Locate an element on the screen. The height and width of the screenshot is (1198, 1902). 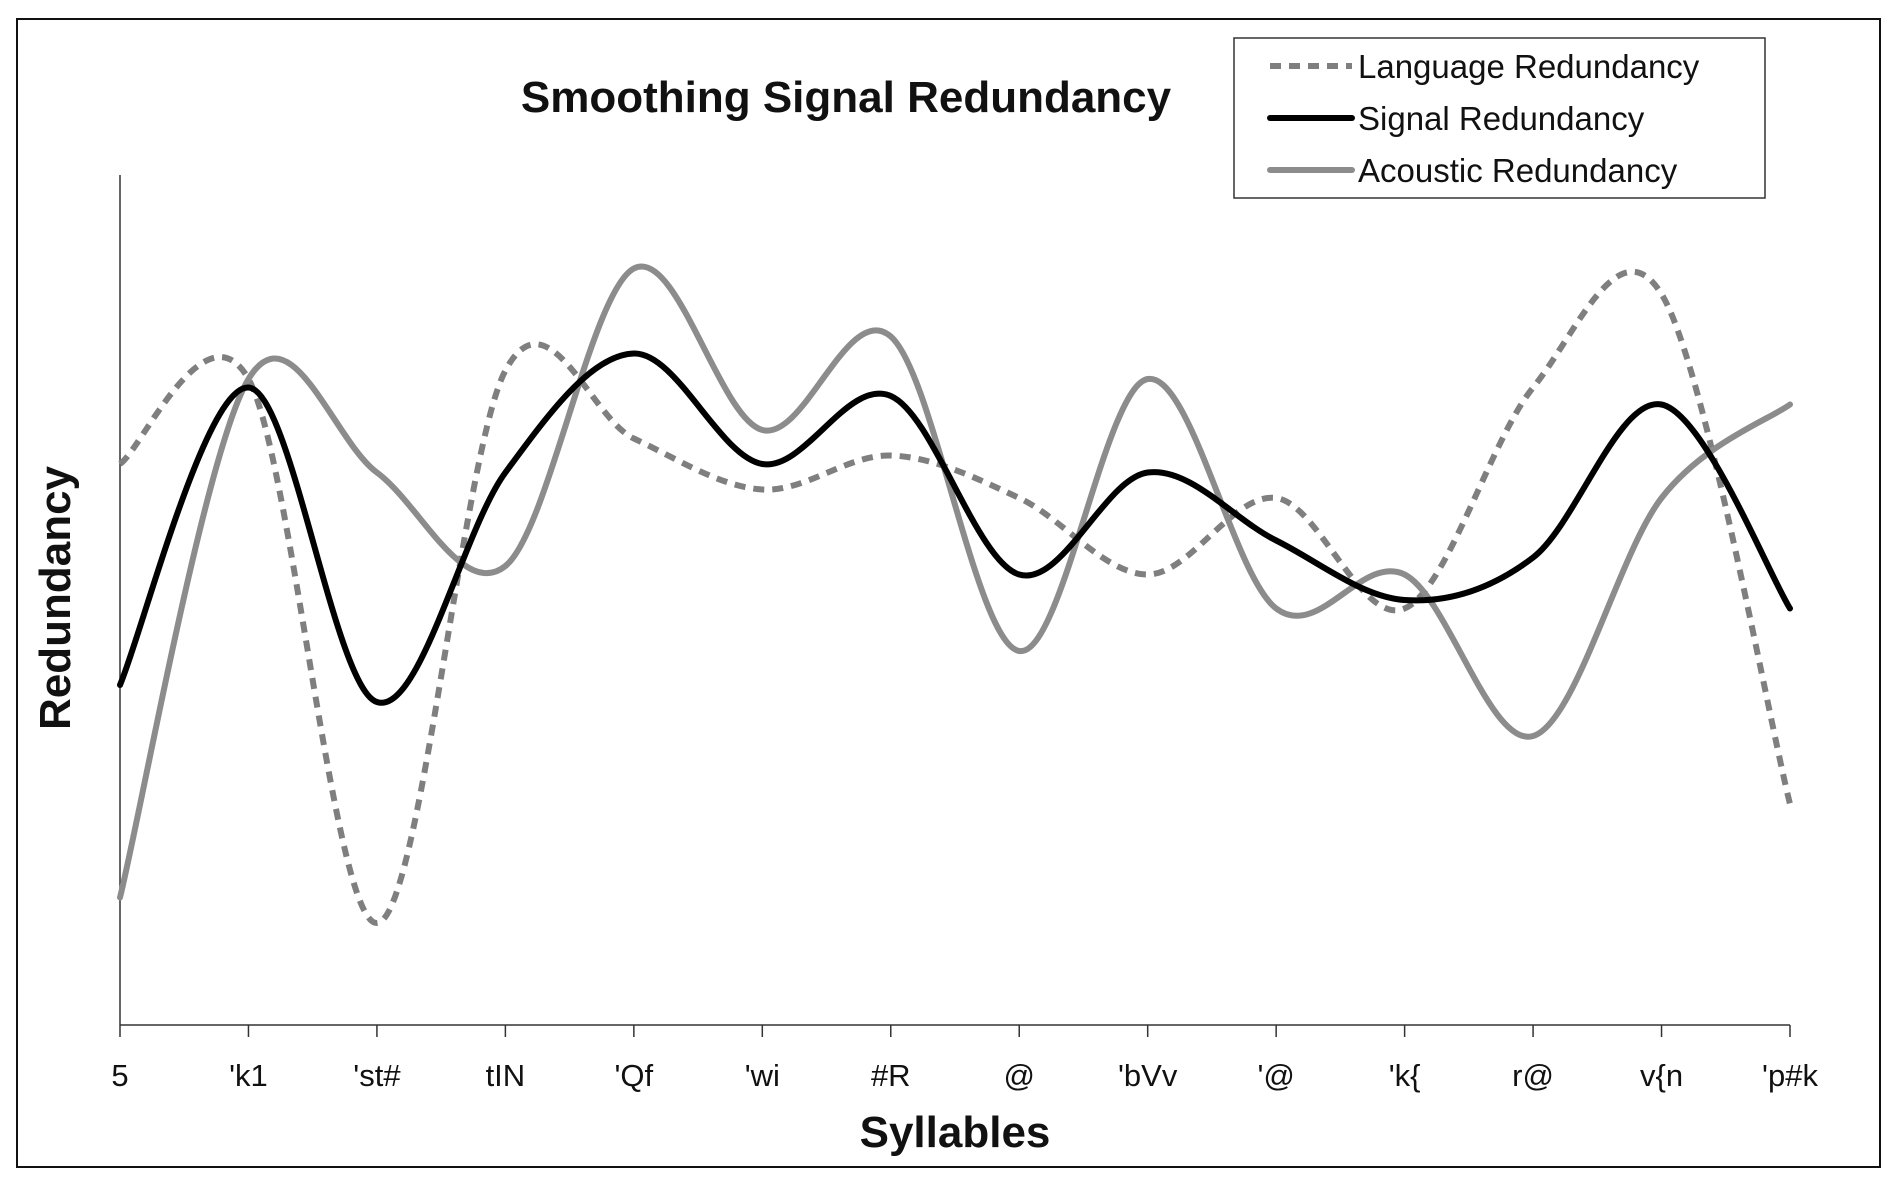
x-tick-label: tIN is located at coordinates (506, 1075).